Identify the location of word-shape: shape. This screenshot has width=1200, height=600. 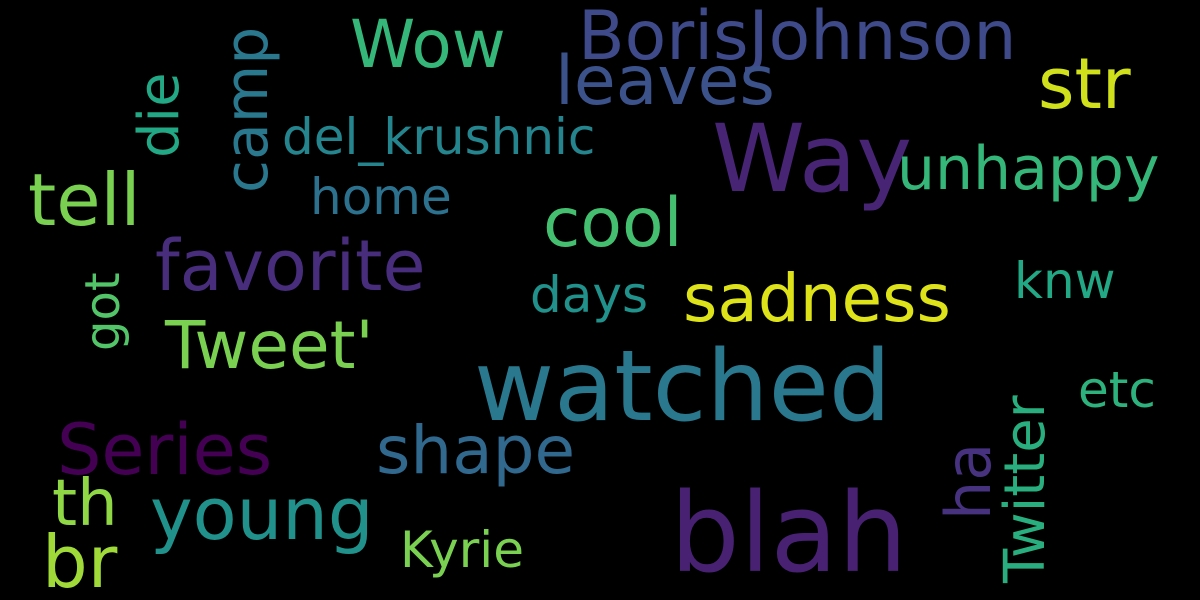
(476, 450).